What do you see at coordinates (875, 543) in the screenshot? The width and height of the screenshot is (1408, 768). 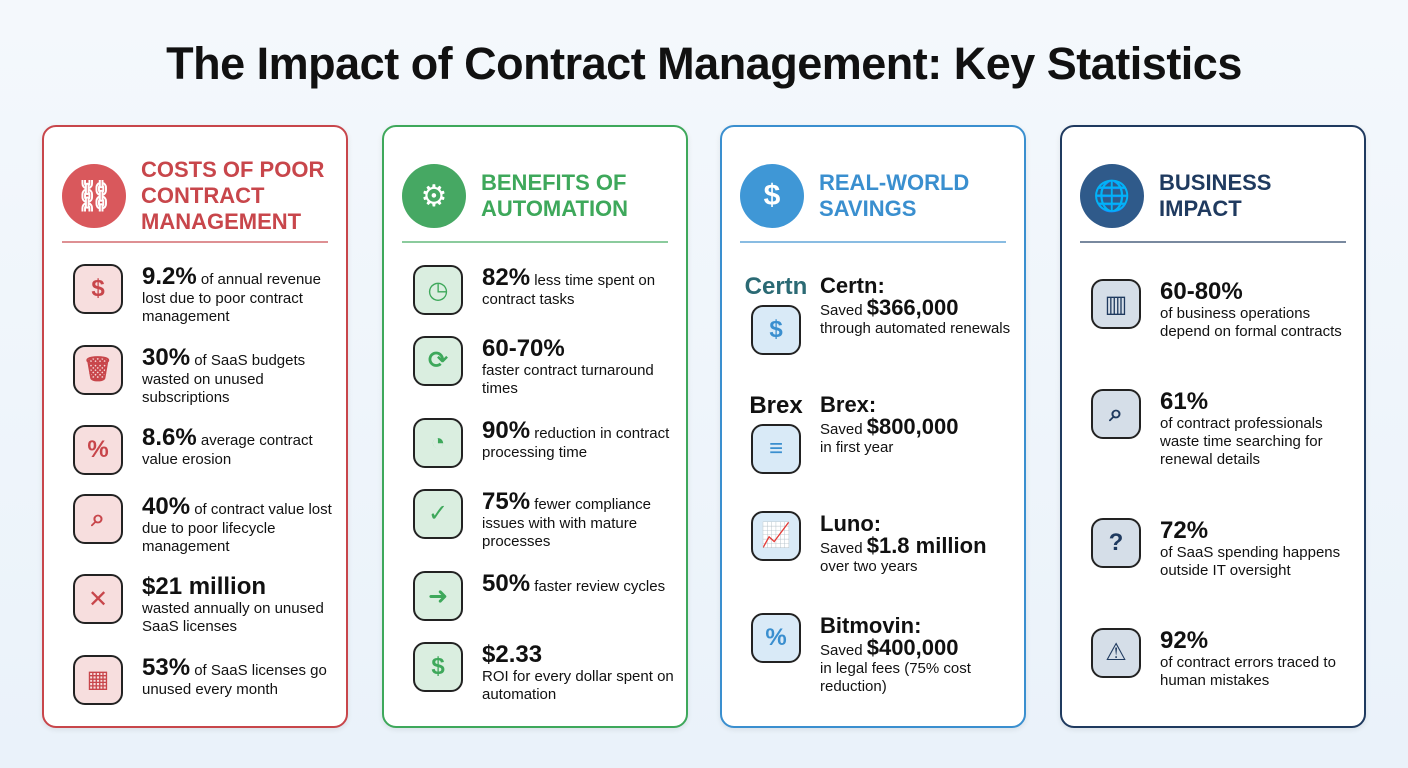 I see `stat-item: 📈 Luno: Saved $1.8 million over two years` at bounding box center [875, 543].